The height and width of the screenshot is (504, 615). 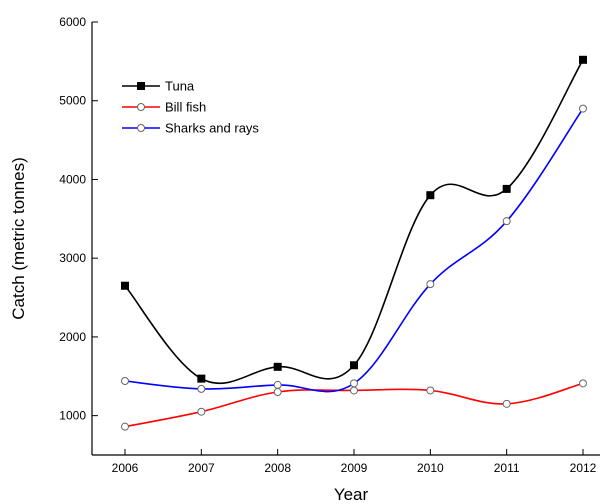 What do you see at coordinates (185, 107) in the screenshot?
I see `legend-label: Bill fish` at bounding box center [185, 107].